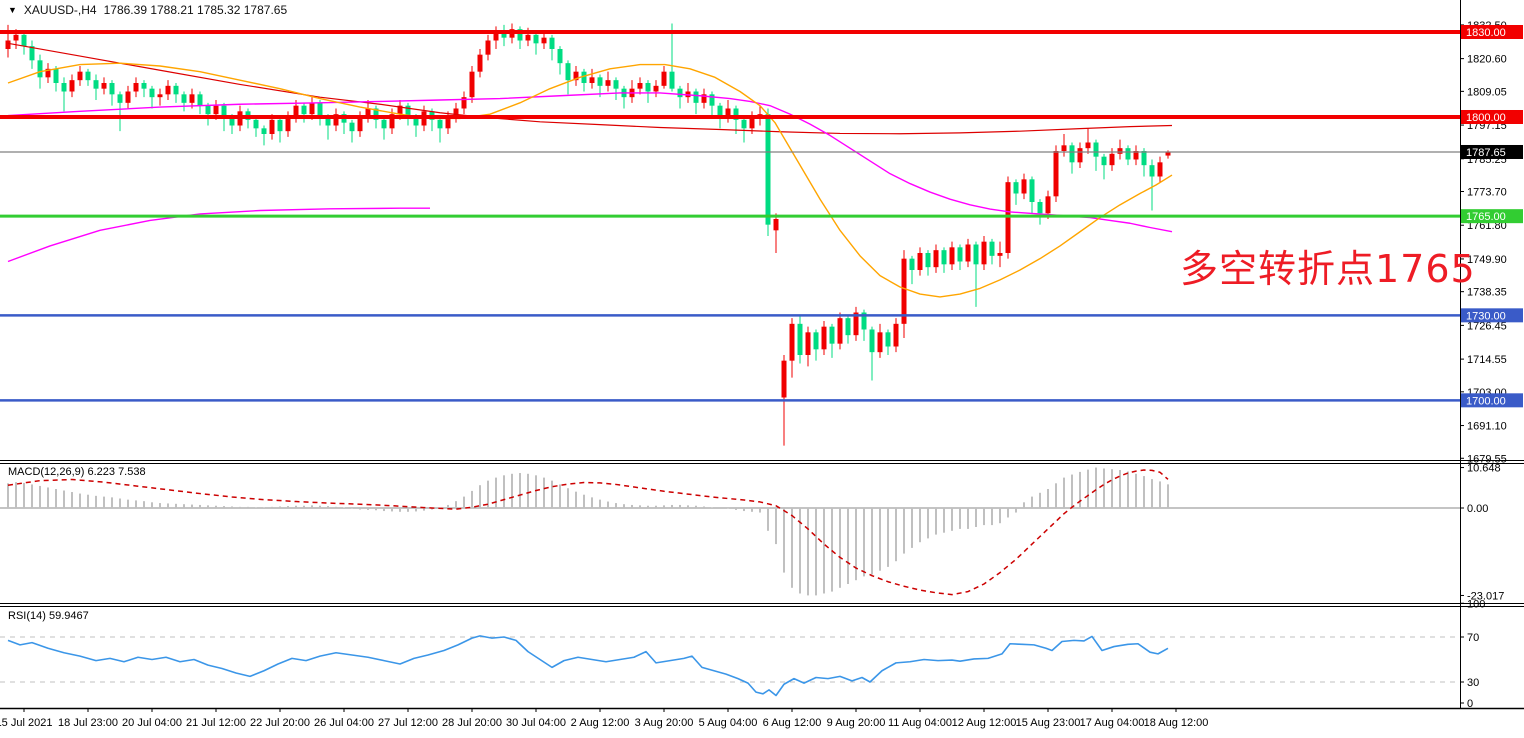 This screenshot has width=1524, height=738. What do you see at coordinates (152, 723) in the screenshot?
I see `time-tick-label: 20 Jul 04:00` at bounding box center [152, 723].